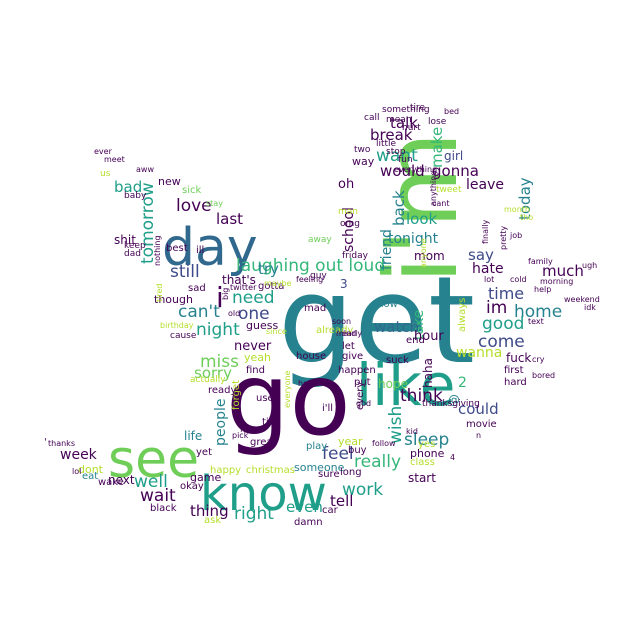  Describe the element at coordinates (437, 122) in the screenshot. I see `word-167: lose` at that location.